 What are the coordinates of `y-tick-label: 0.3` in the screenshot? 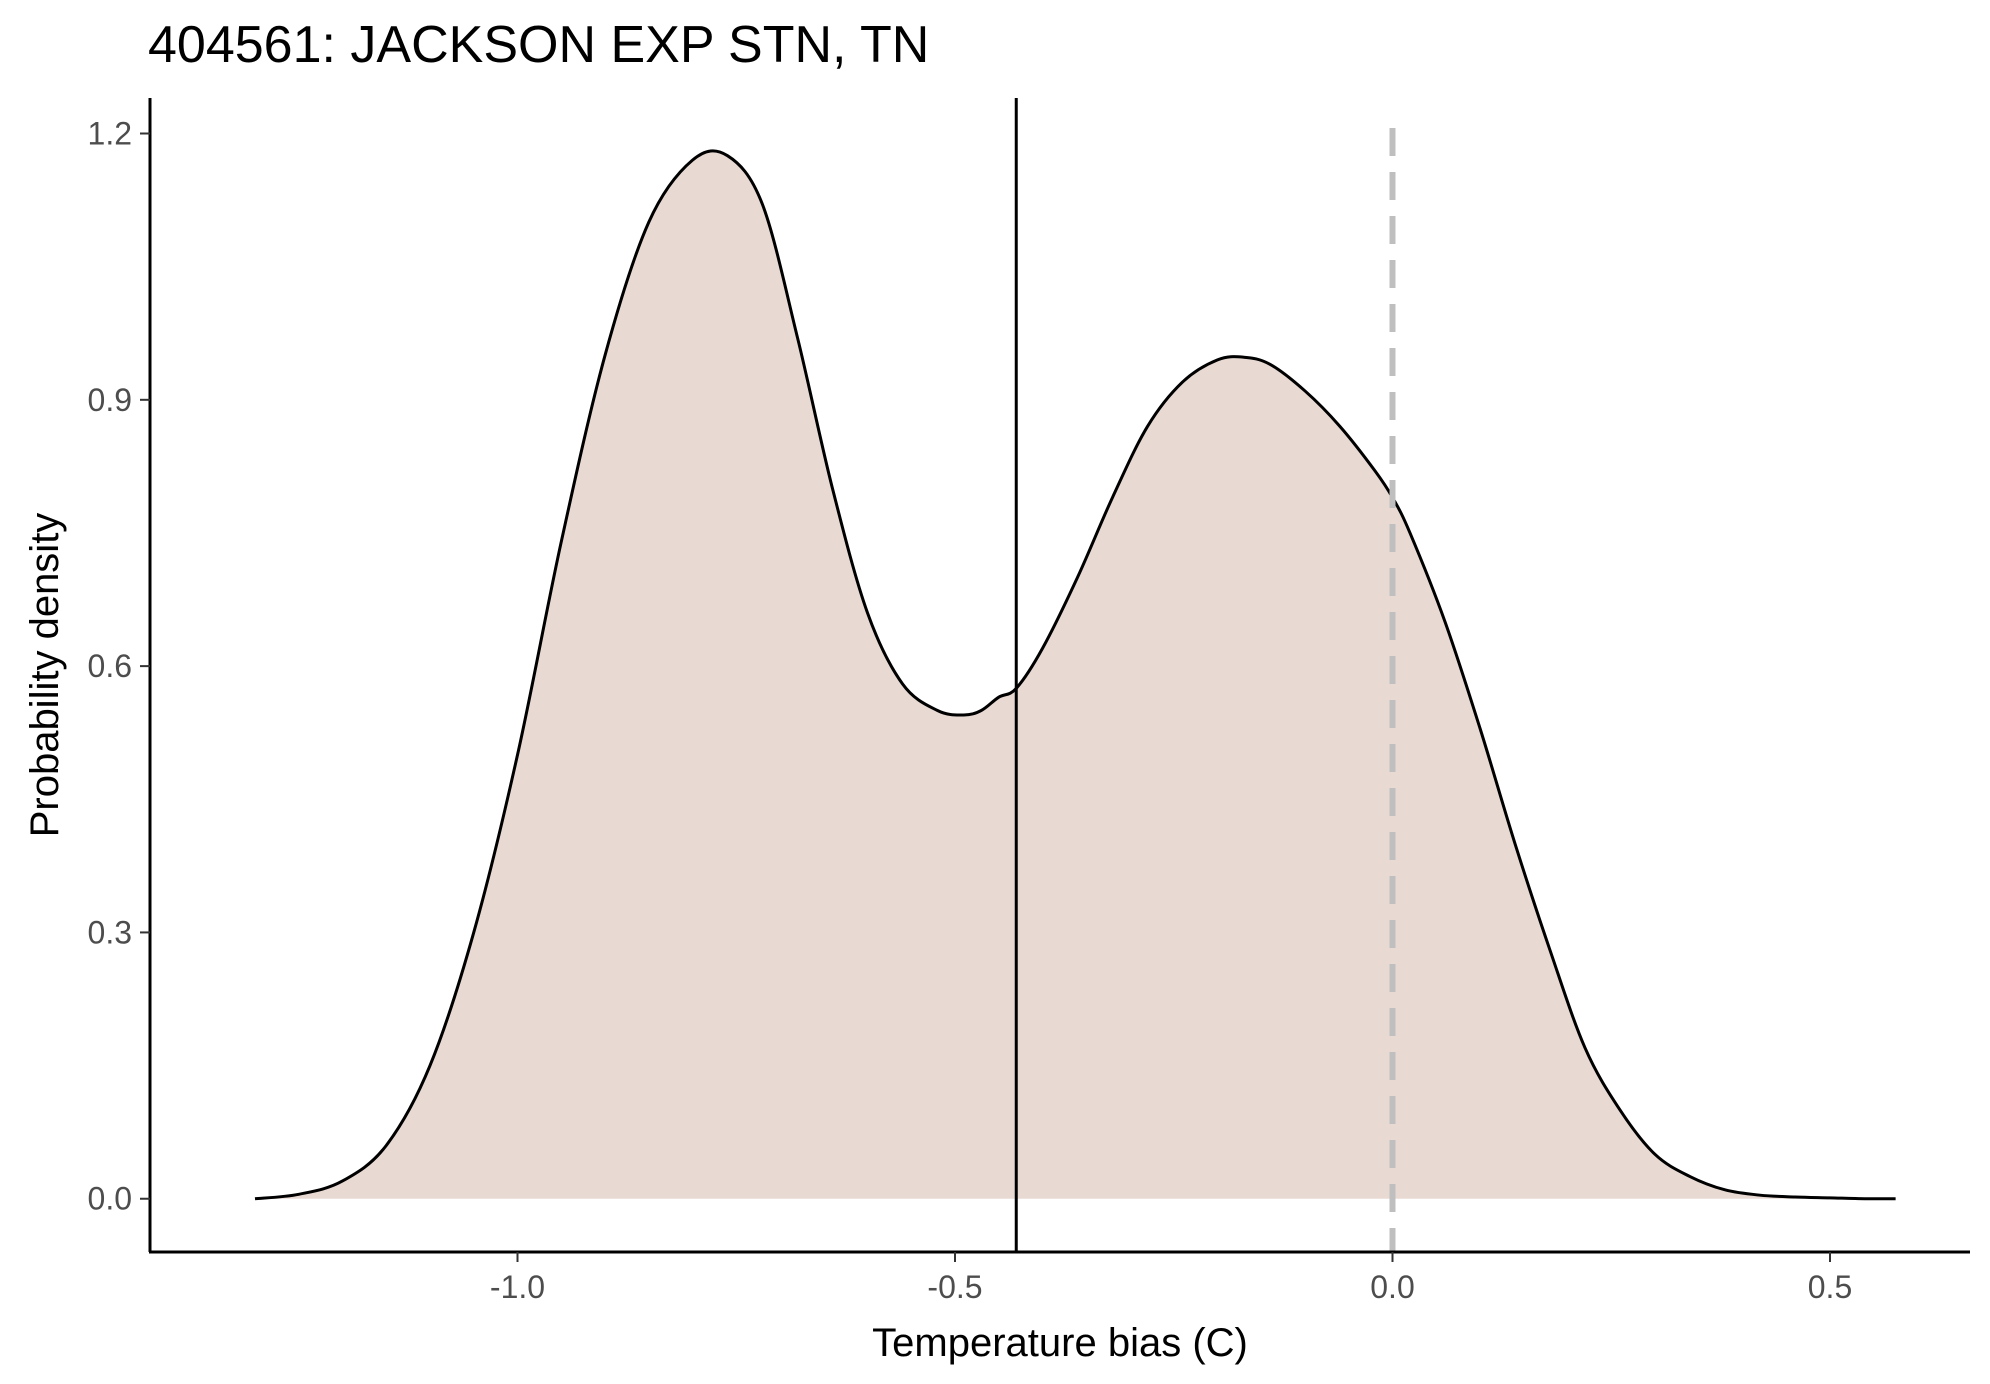 It's located at (110, 932).